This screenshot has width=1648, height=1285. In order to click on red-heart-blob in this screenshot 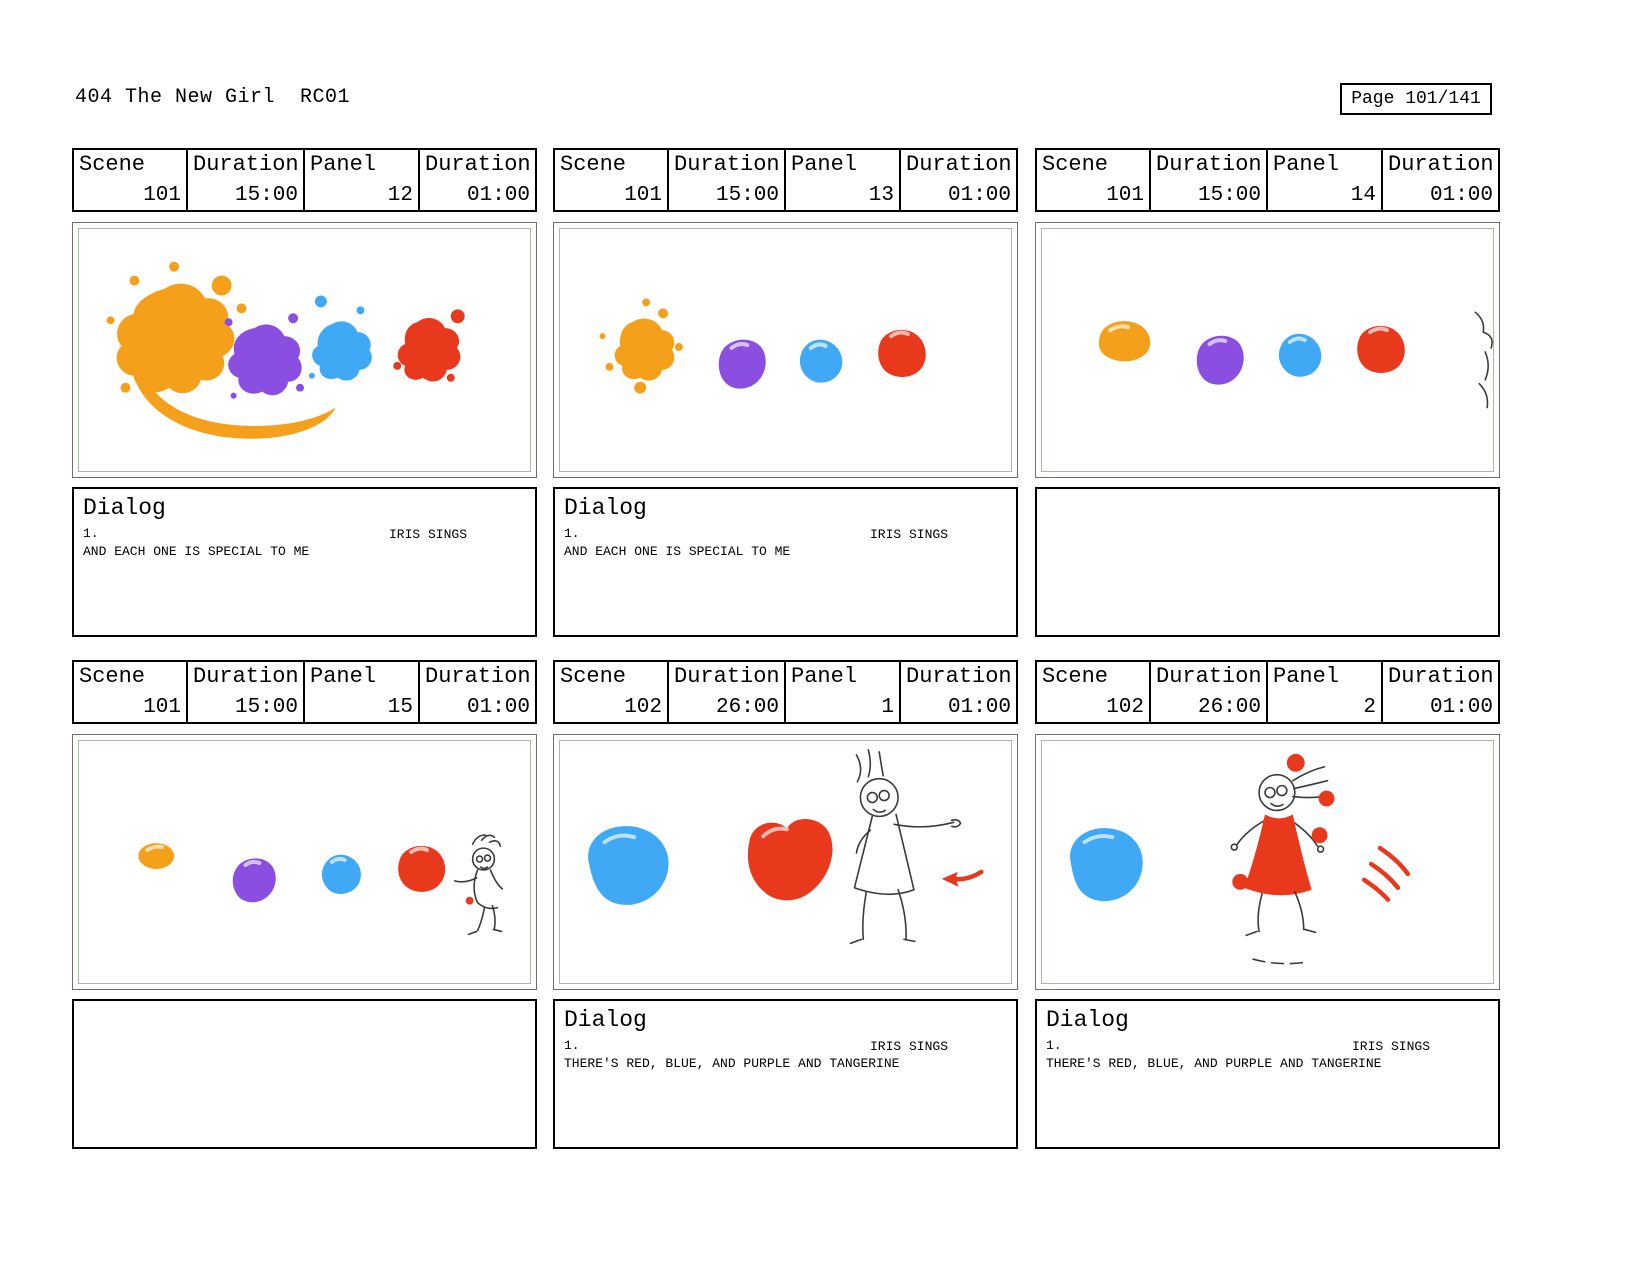, I will do `click(790, 859)`.